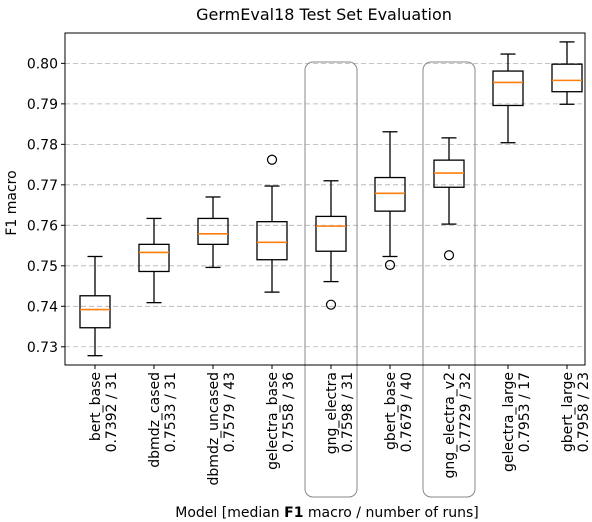  Describe the element at coordinates (466, 412) in the screenshot. I see `model-summary: 0.7729 / 32` at that location.